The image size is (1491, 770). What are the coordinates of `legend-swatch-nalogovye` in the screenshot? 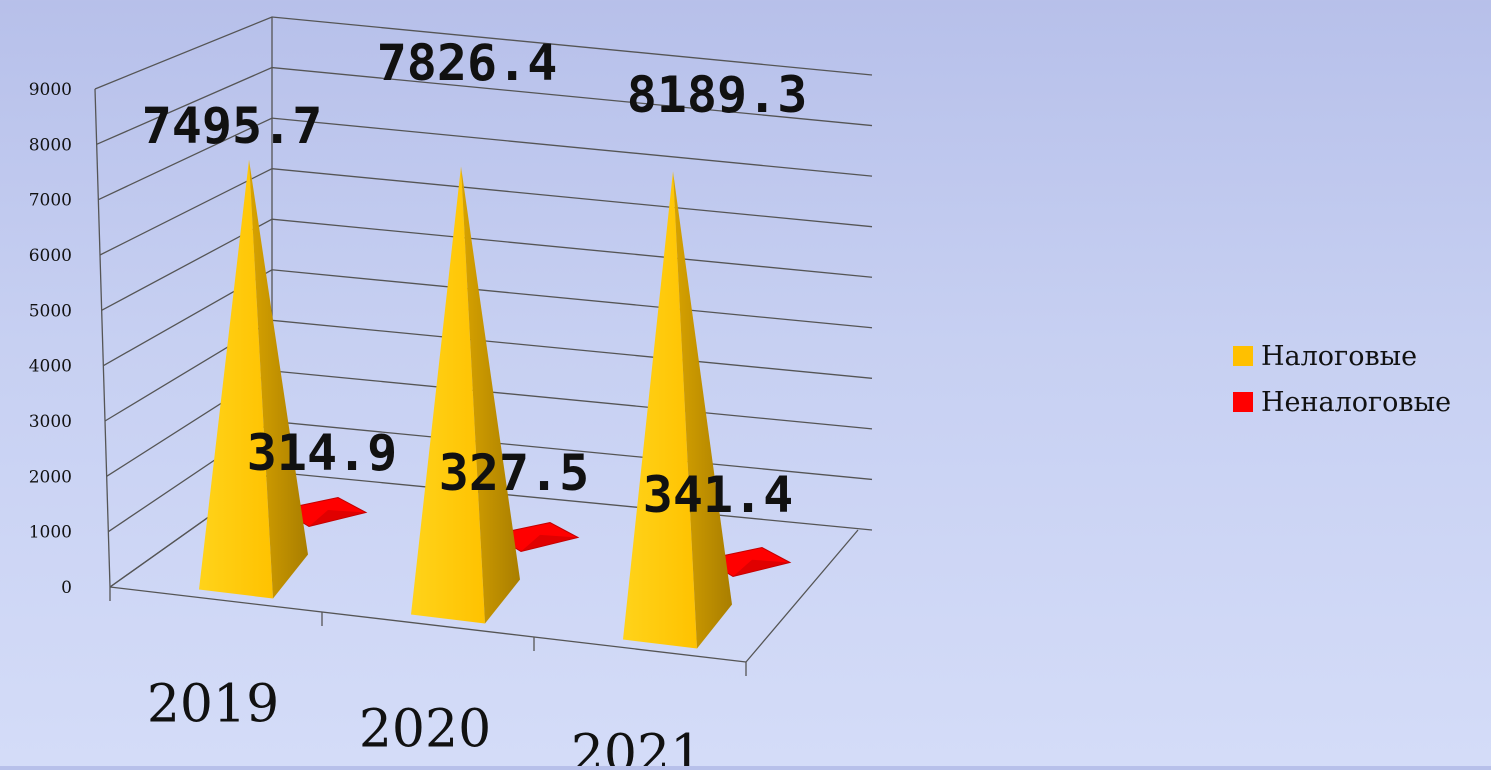 It's located at (1243, 356).